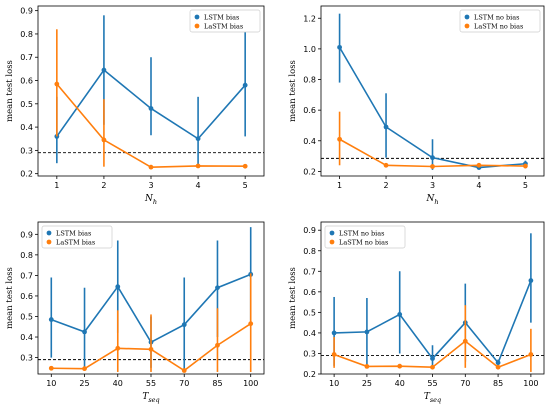 The image size is (550, 418). Describe the element at coordinates (361, 233) in the screenshot. I see `legend-label: LSTM no bias` at that location.